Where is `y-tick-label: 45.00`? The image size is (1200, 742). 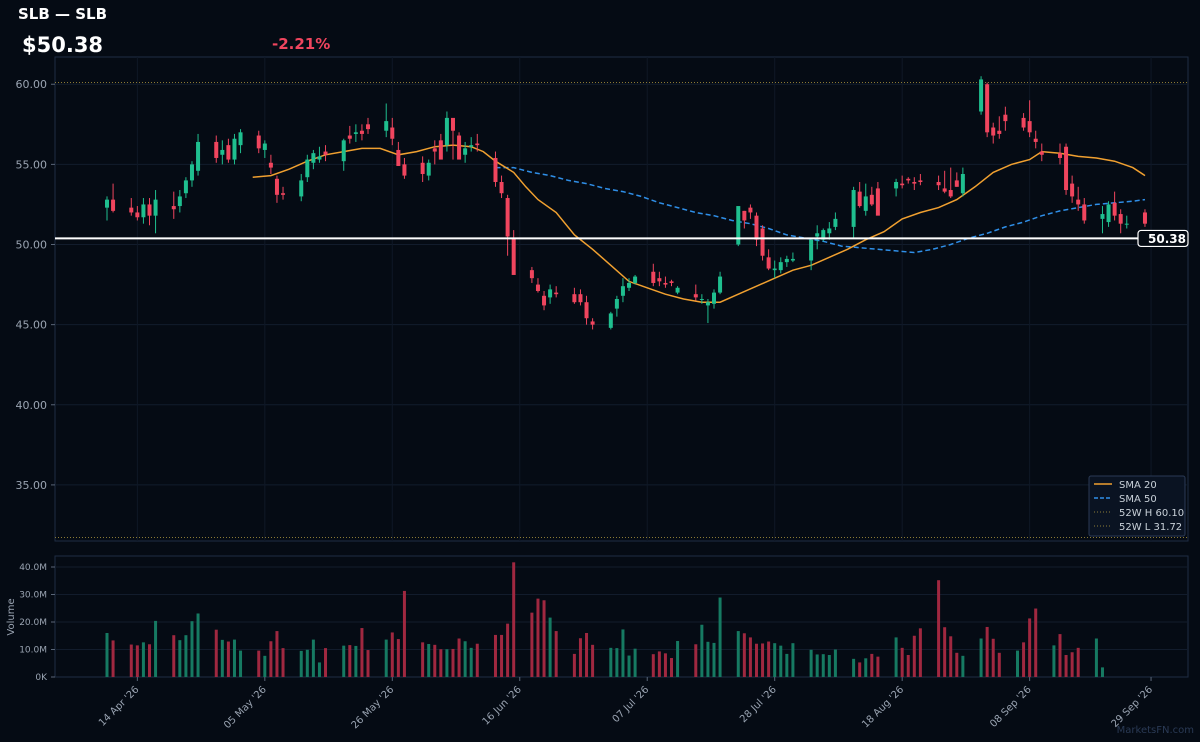 y-tick-label: 45.00 is located at coordinates (32, 325).